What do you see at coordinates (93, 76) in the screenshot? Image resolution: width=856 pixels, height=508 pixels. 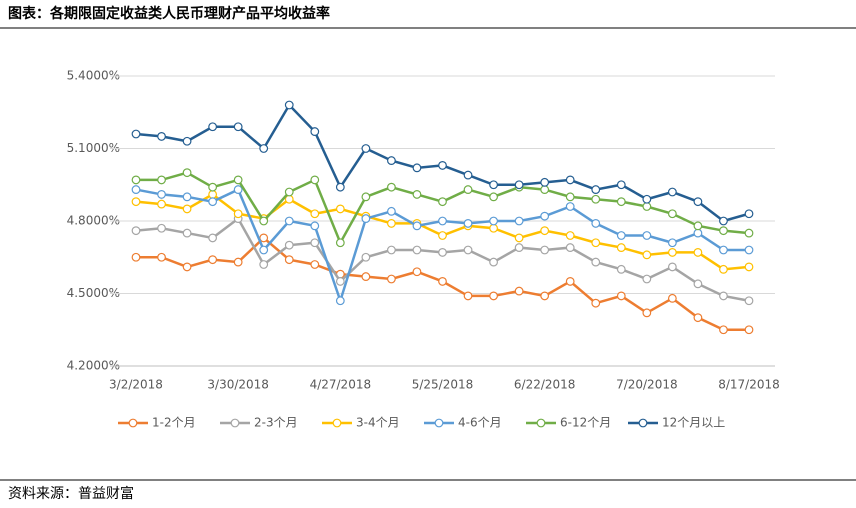 I see `y-tick-label: 5.4000%` at bounding box center [93, 76].